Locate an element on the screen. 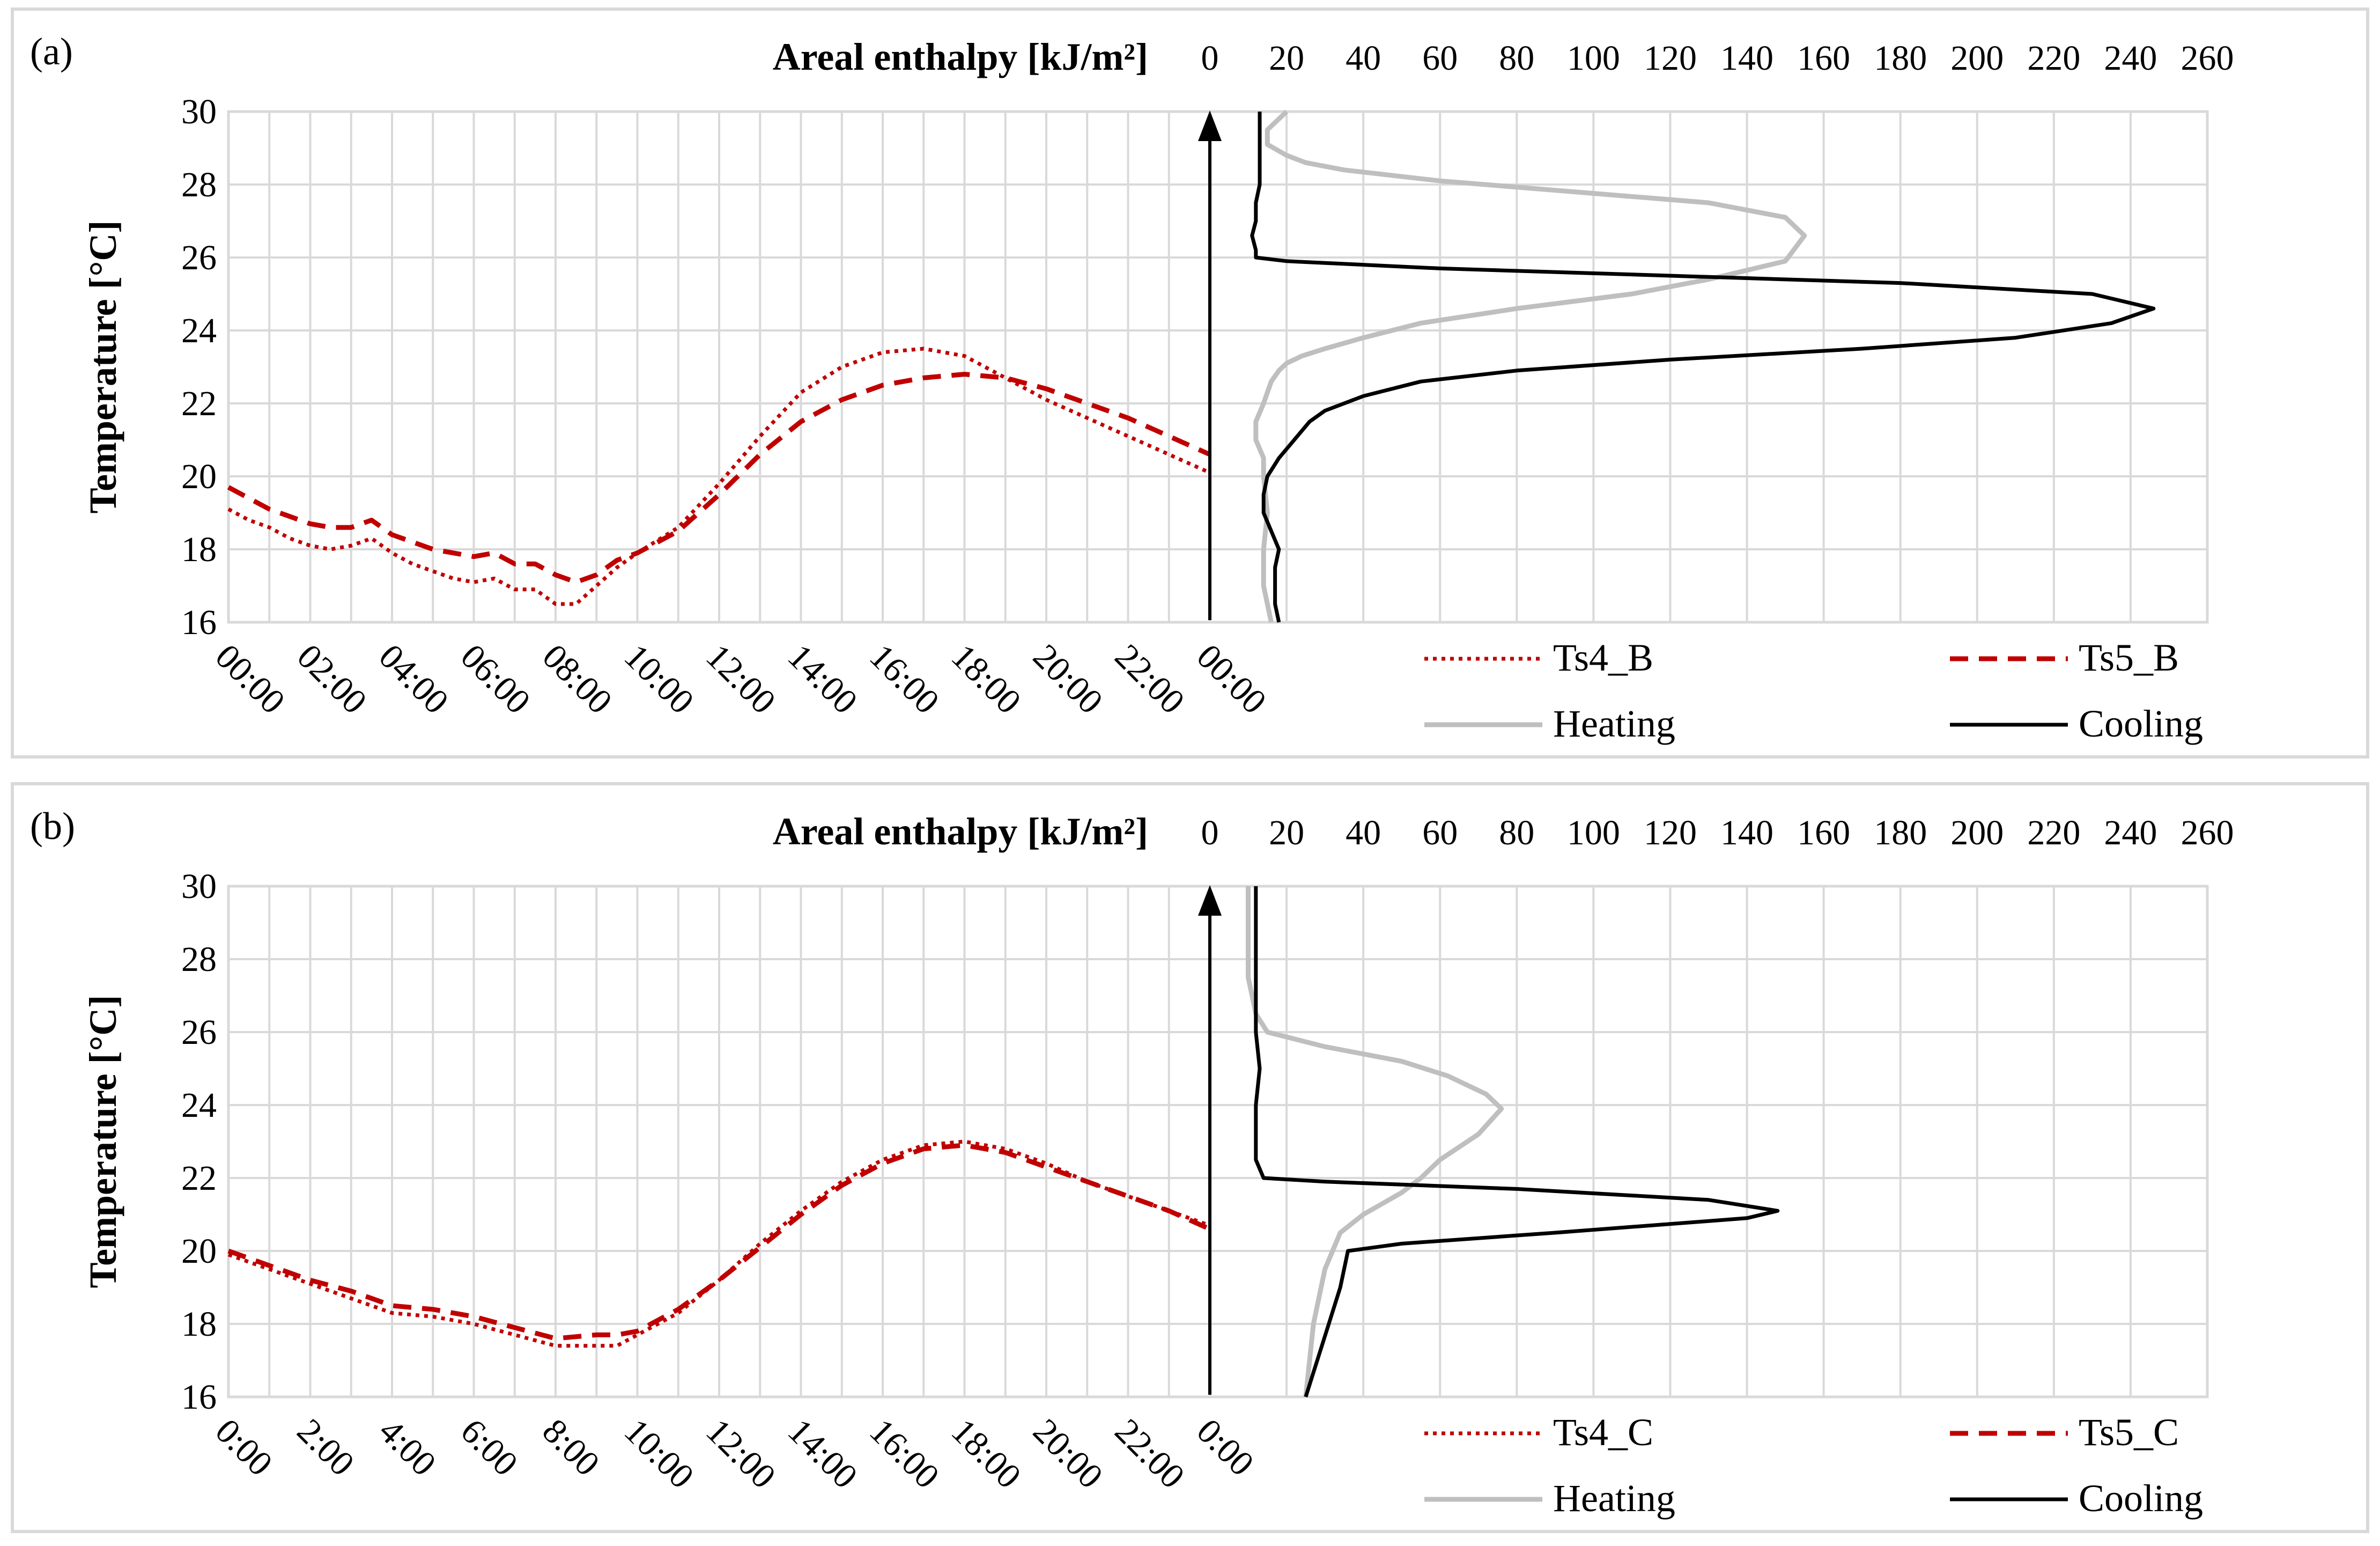 This screenshot has width=2380, height=1546. x-tick-label: 08:00 is located at coordinates (577, 680).